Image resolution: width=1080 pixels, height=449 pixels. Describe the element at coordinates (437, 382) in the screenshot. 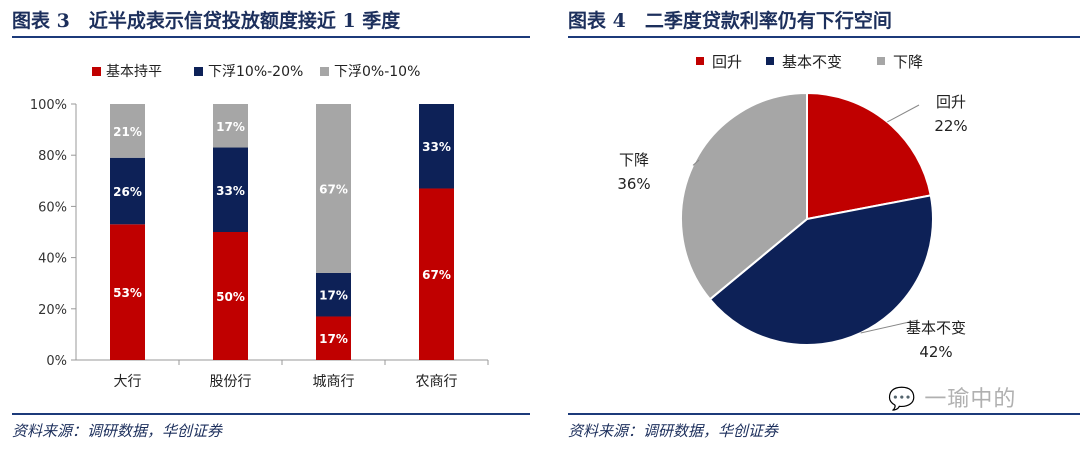

I see `x-category-label: 农商行` at that location.